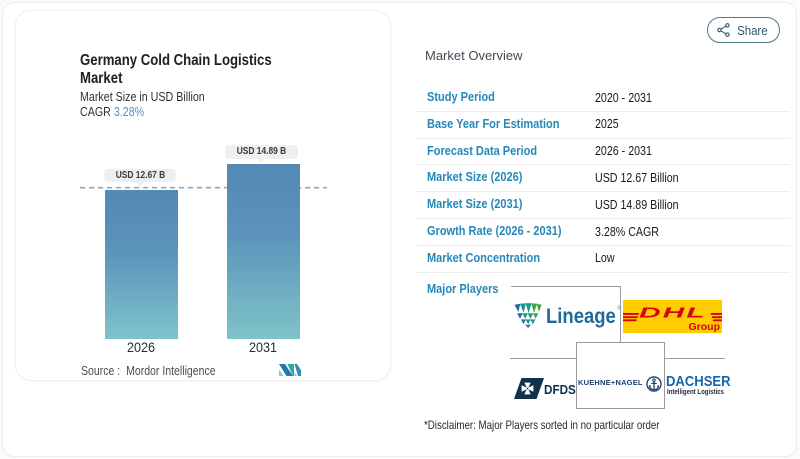  What do you see at coordinates (673, 313) in the screenshot?
I see `svg-text: DHL` at bounding box center [673, 313].